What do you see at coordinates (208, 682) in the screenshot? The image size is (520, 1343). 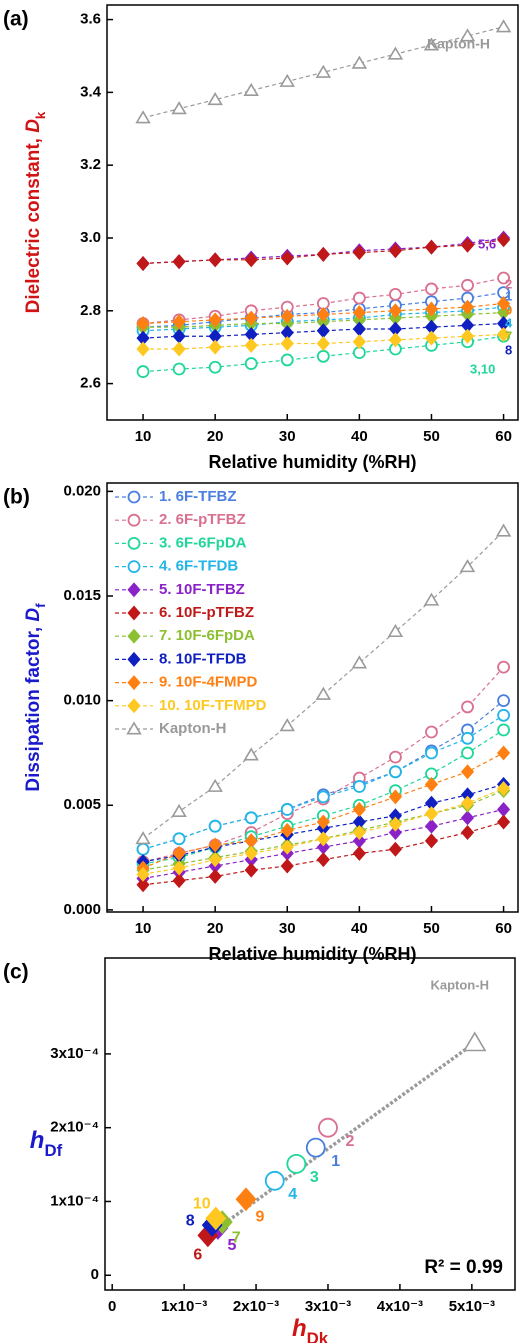 I see `legend-label: 9. 10F-4FMPD` at bounding box center [208, 682].